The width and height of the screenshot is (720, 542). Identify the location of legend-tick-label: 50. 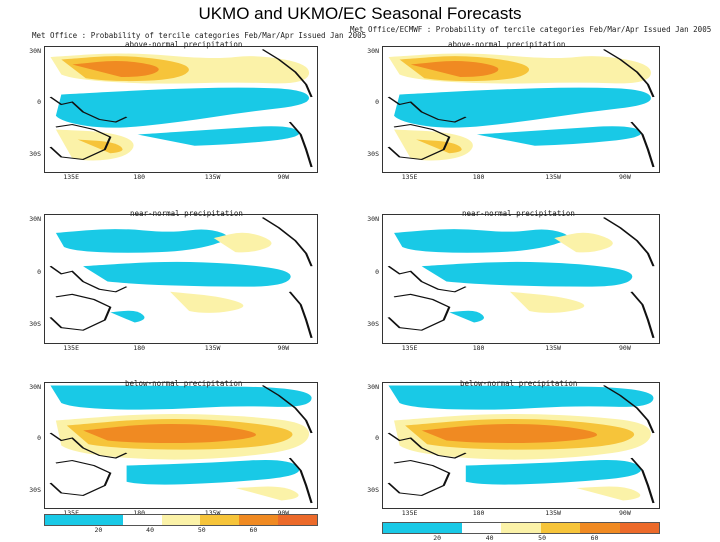
(201, 530).